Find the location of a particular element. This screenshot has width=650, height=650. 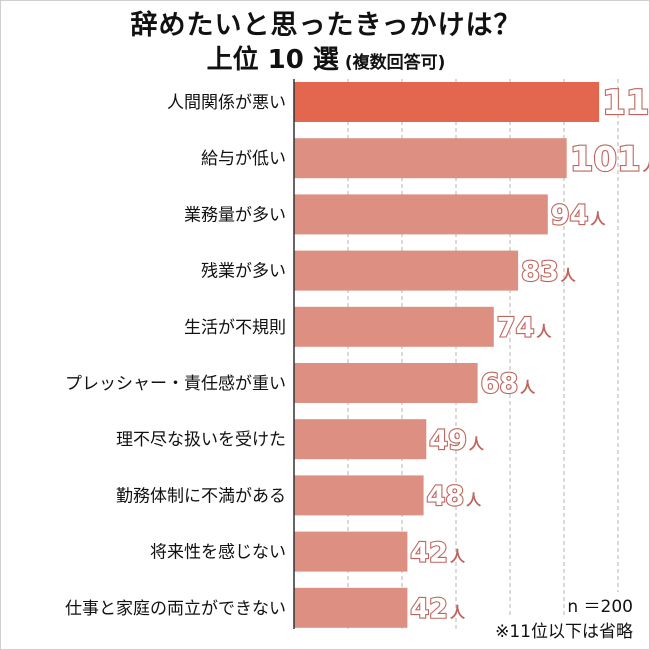

category-label: 生活が不規則 is located at coordinates (235, 328).